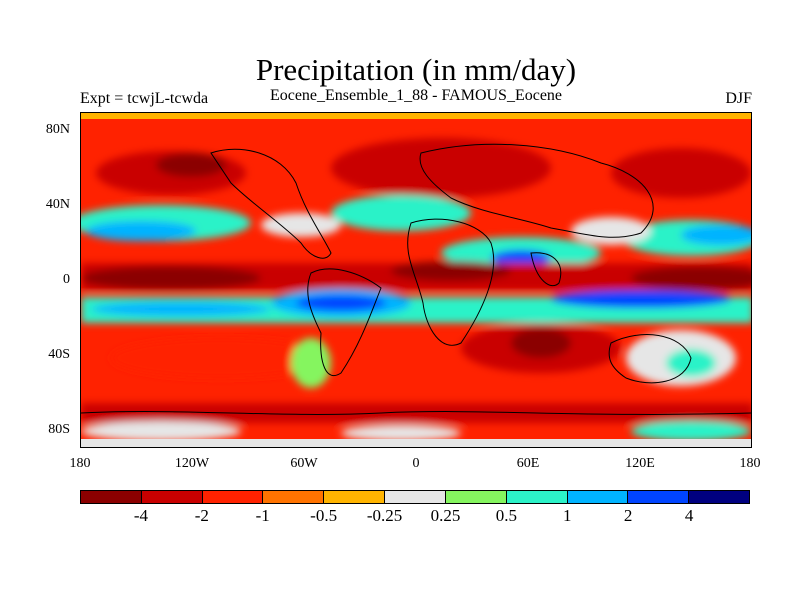  What do you see at coordinates (201, 515) in the screenshot?
I see `colorbar-label: -2` at bounding box center [201, 515].